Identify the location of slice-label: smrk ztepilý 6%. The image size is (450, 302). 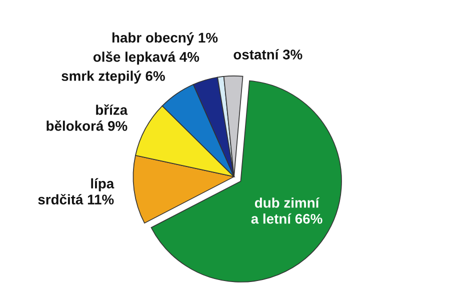
(113, 77).